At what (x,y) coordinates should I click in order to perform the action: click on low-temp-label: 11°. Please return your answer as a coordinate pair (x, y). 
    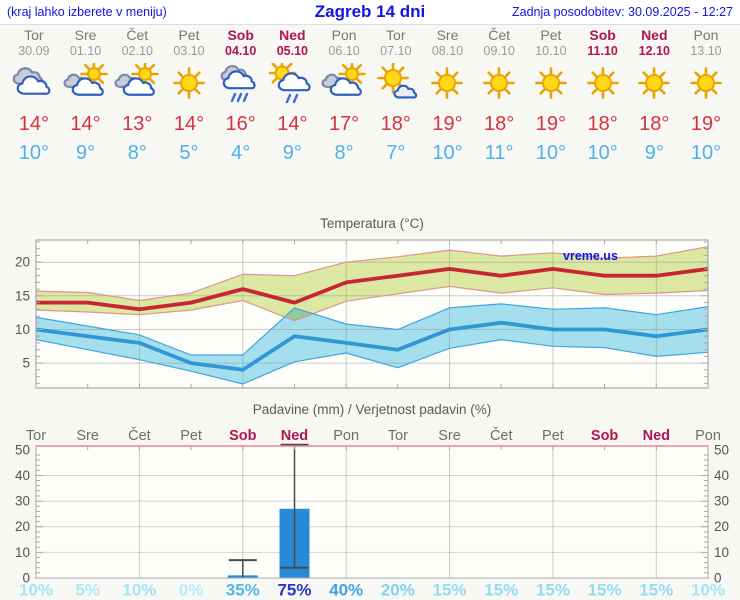
    Looking at the image, I should click on (499, 153).